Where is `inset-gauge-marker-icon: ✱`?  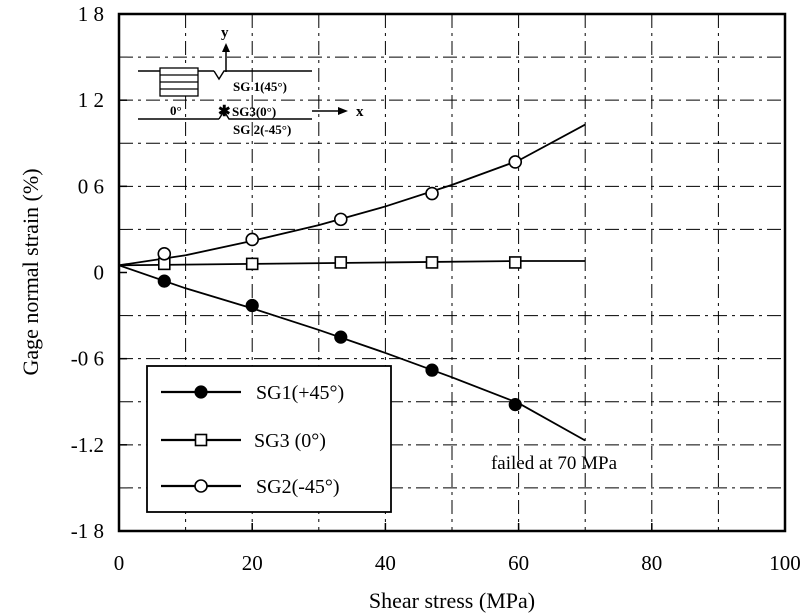 inset-gauge-marker-icon: ✱ is located at coordinates (224, 112).